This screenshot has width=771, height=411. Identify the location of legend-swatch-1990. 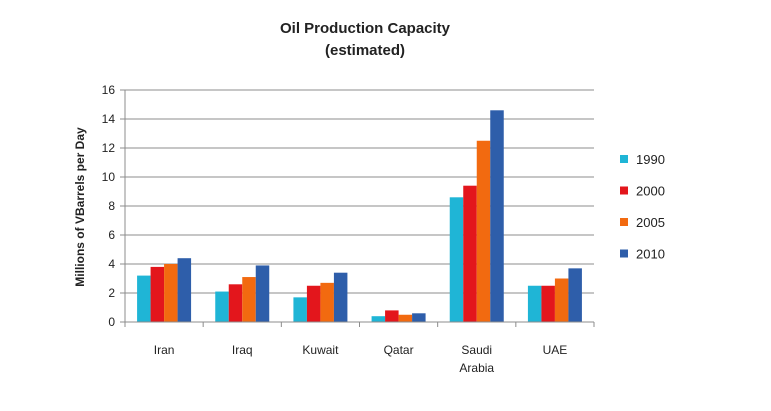
(624, 159).